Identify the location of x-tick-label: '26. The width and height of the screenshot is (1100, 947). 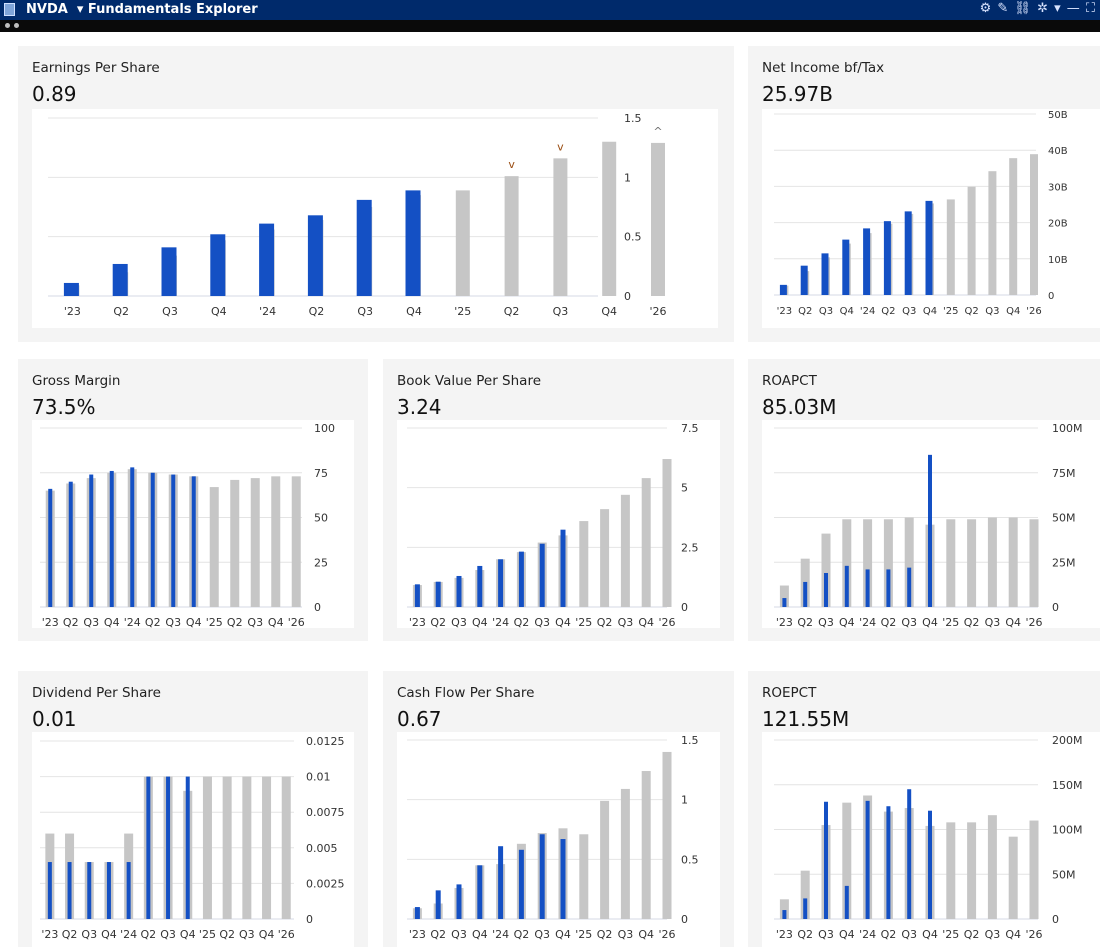
(296, 622).